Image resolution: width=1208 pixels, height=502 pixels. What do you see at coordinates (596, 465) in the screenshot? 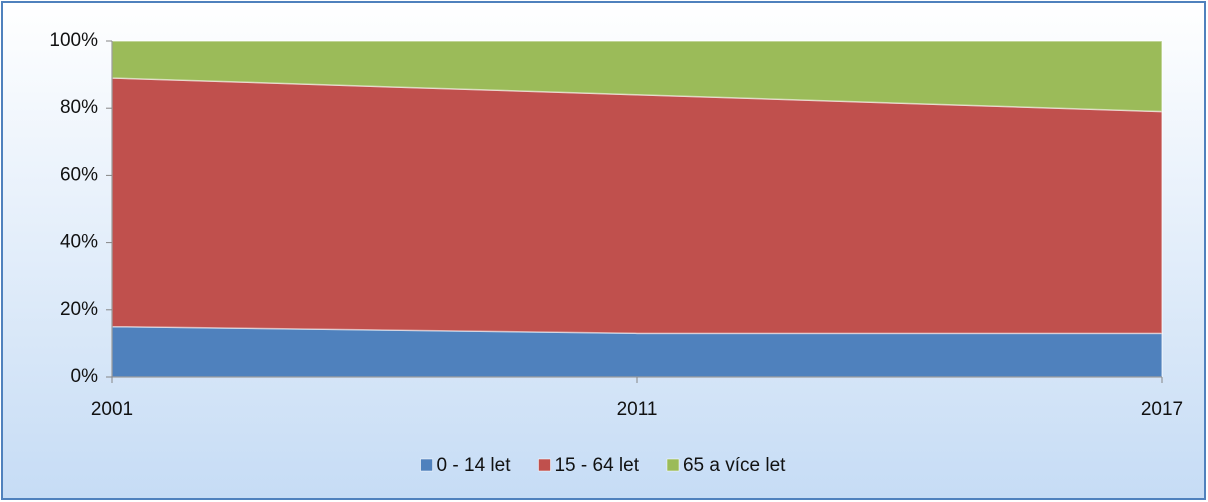
I see `legend-label: 15 - 64 let` at bounding box center [596, 465].